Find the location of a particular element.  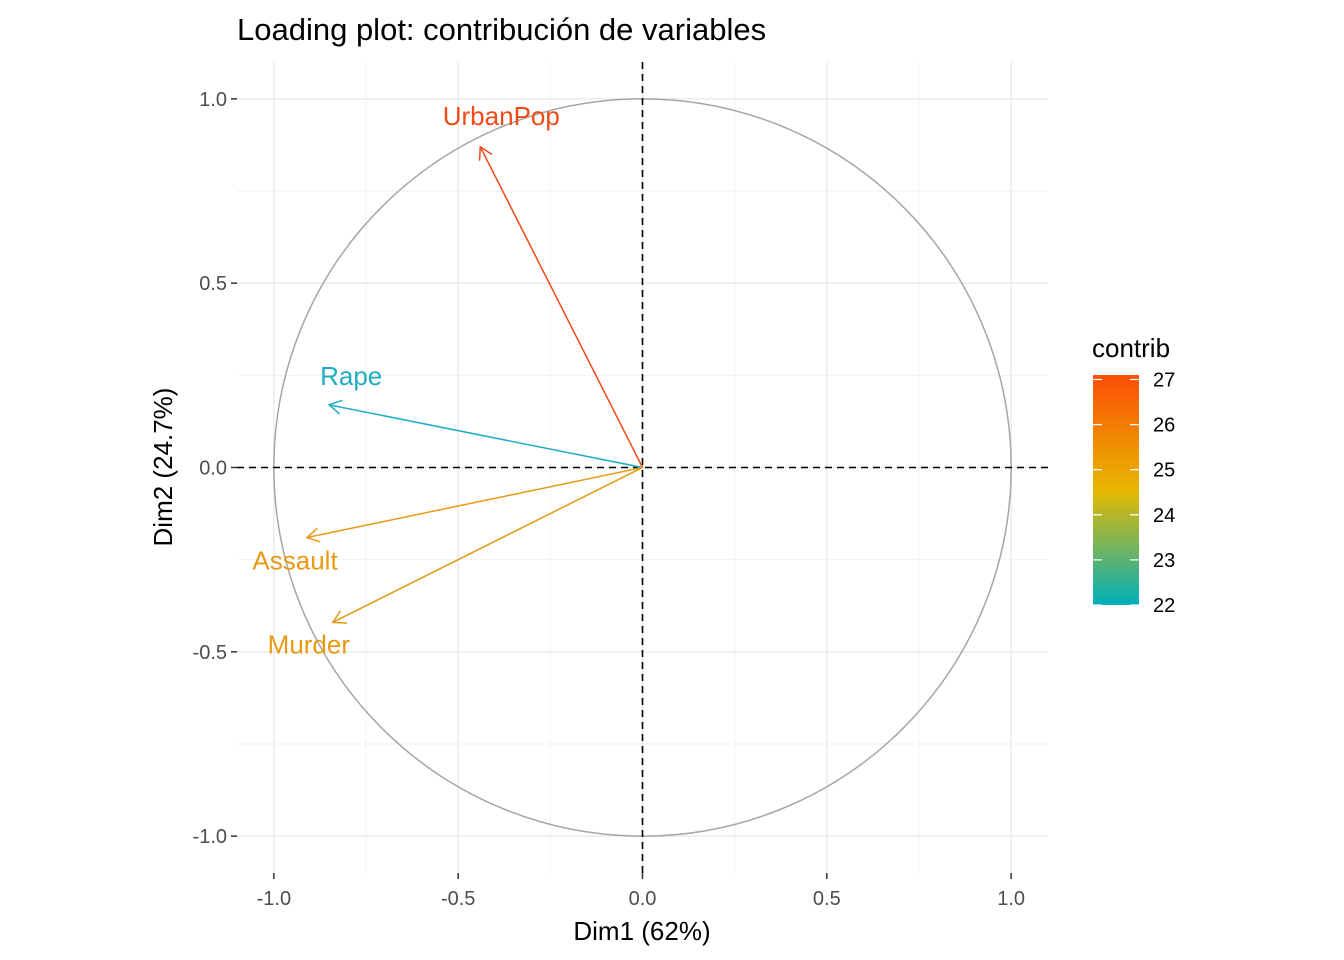

y-tick-label: 1.0 is located at coordinates (213, 100).